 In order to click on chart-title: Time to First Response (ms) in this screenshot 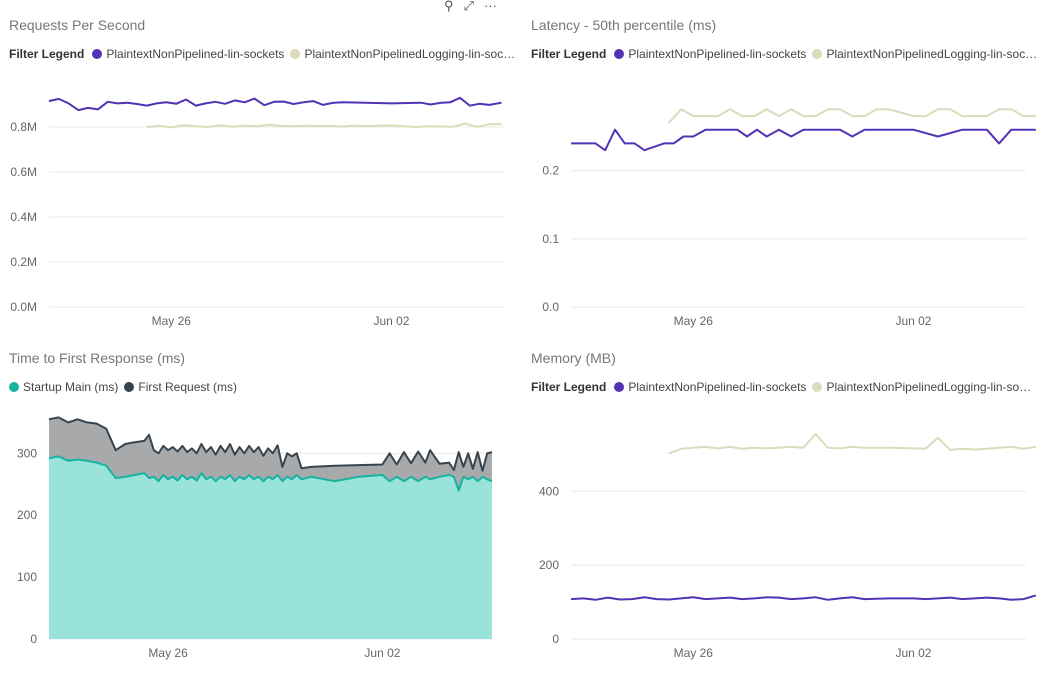, I will do `click(97, 358)`.